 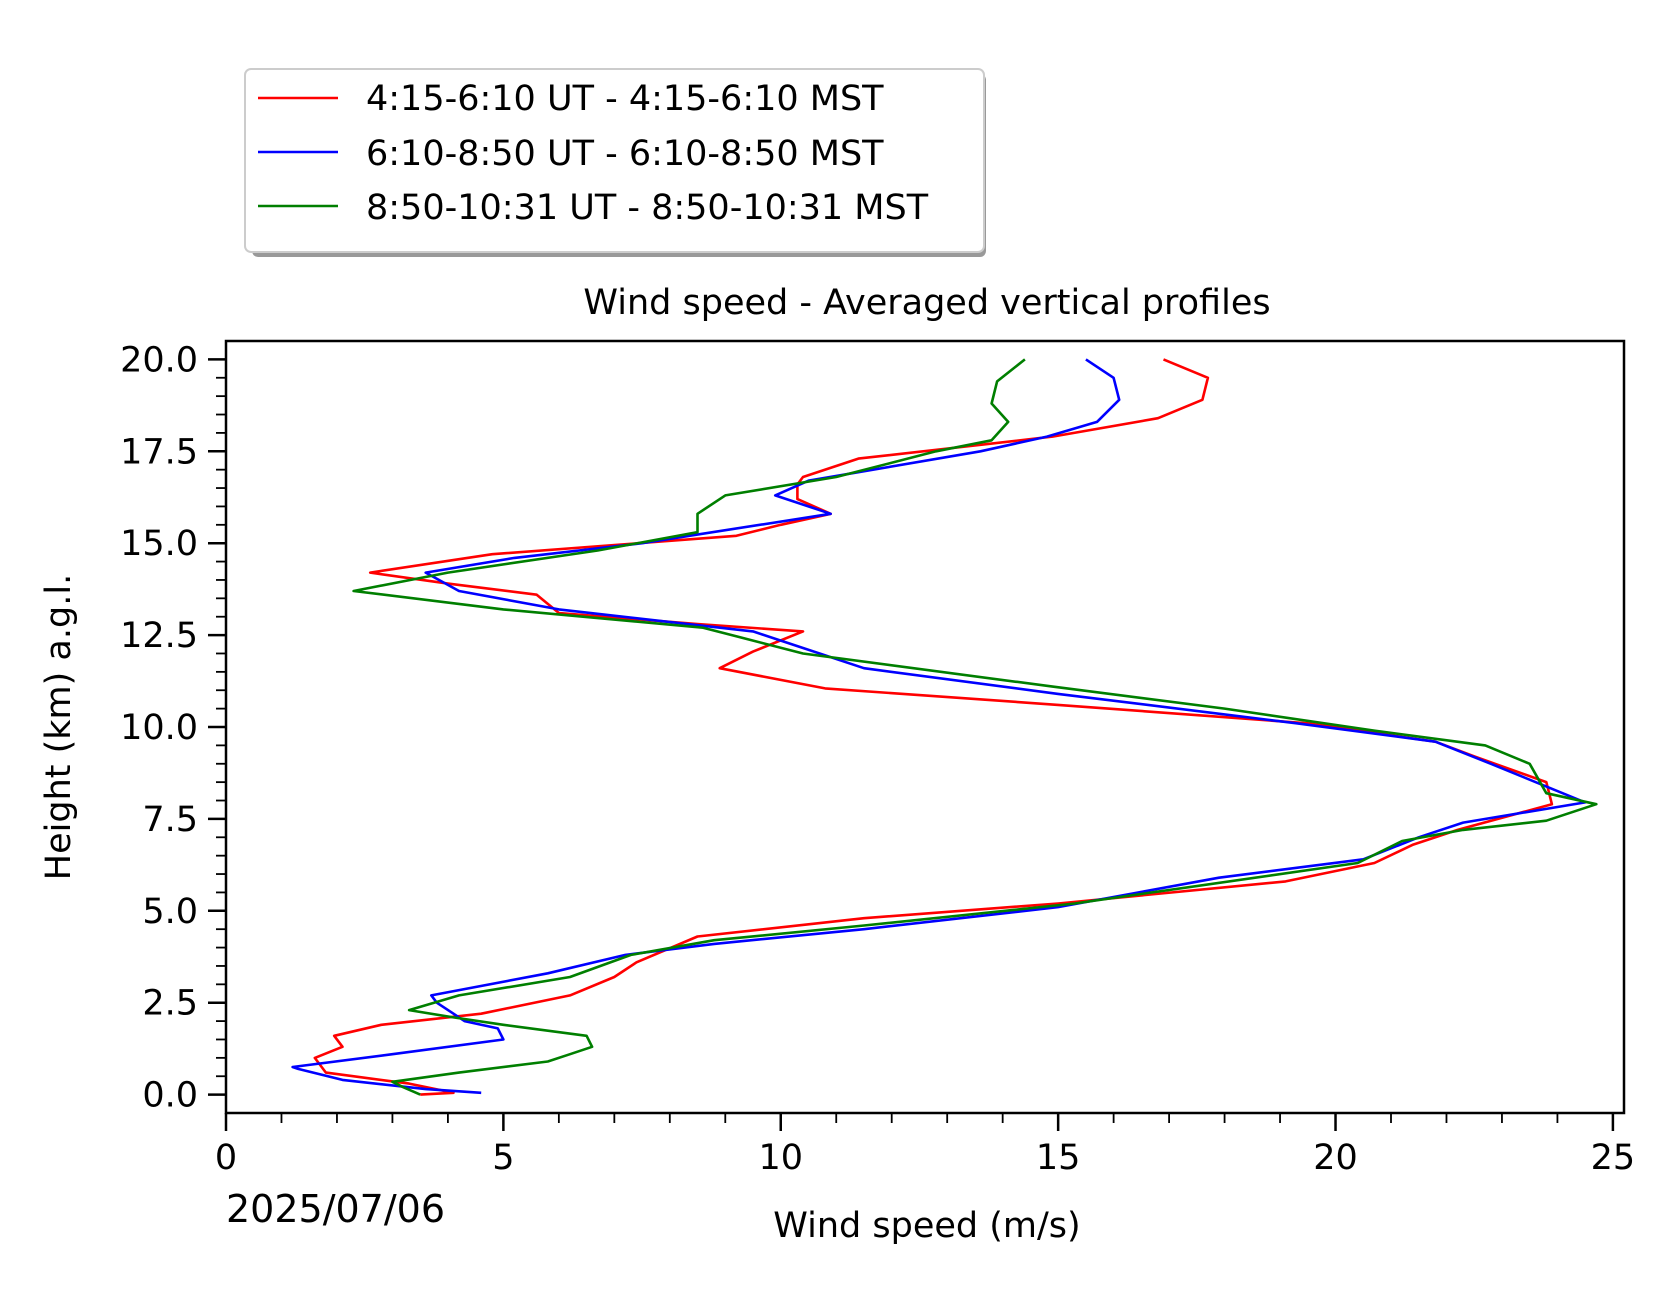 I want to click on x-tick-label: 20, so click(x=1335, y=1158).